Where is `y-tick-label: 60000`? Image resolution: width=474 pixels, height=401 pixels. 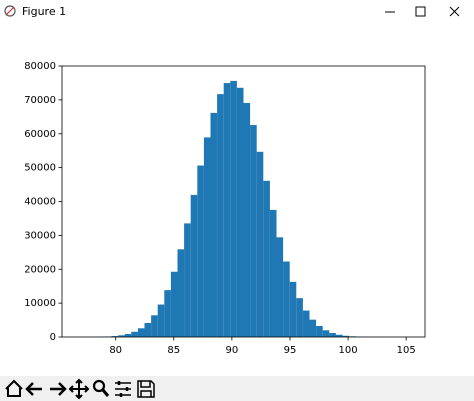
y-tick-label: 60000 is located at coordinates (40, 134).